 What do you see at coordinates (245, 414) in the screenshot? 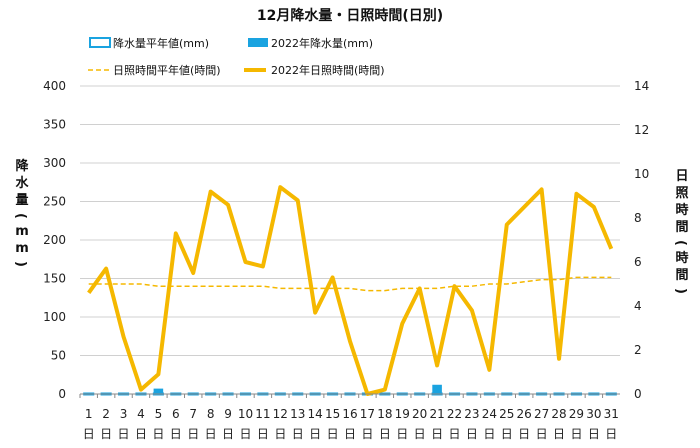
I see `x-tick-label: 10` at bounding box center [245, 414].